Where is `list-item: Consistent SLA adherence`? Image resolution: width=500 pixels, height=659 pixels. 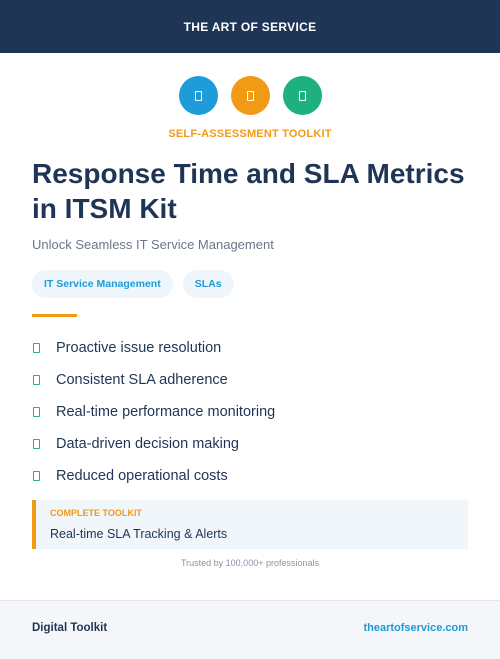 list-item: Consistent SLA adherence is located at coordinates (153, 380).